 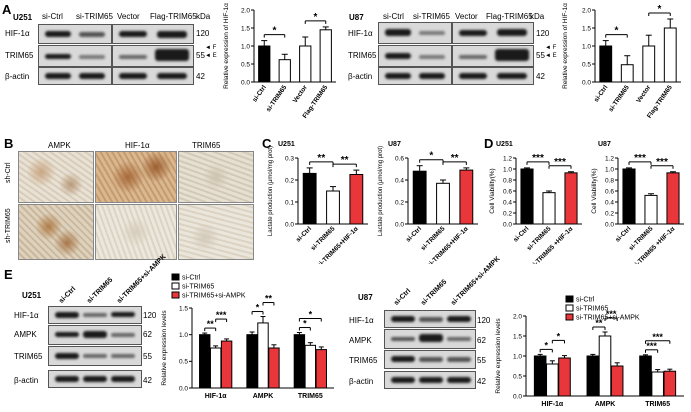 I want to click on y-tick-label: 0.4, so click(x=507, y=202).